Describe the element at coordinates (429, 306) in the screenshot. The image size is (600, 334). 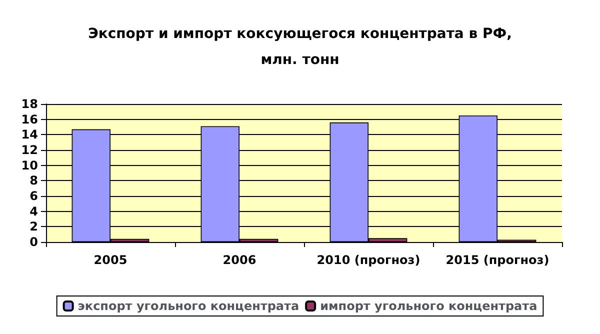
I see `legend-label: импорт угольного концентрата` at that location.